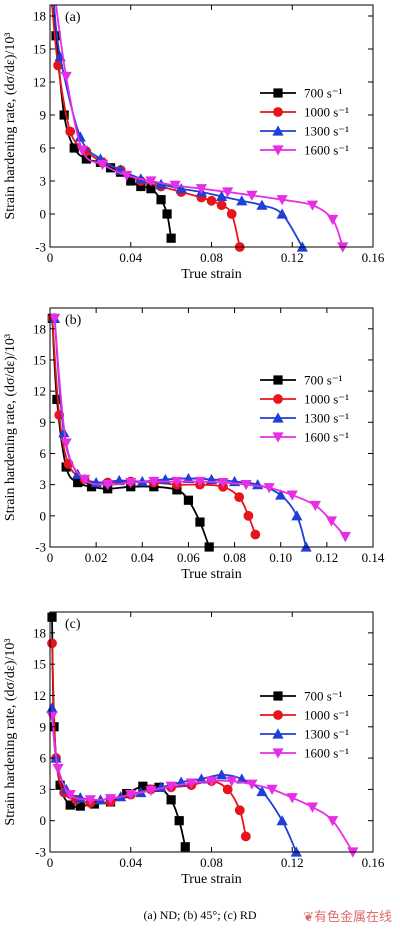 This screenshot has width=400, height=934. I want to click on x-axis-label: True strain, so click(211, 574).